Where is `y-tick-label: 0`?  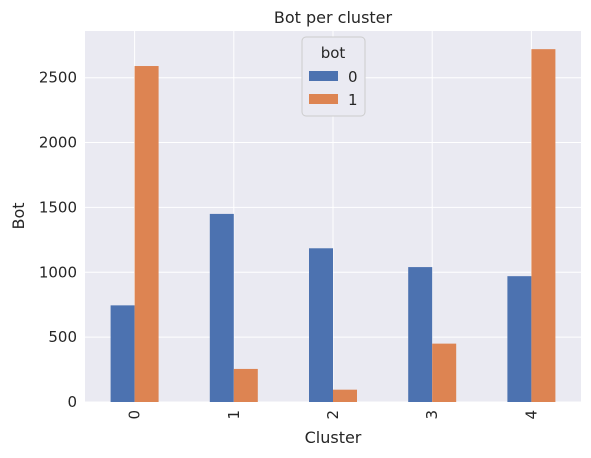 y-tick-label: 0 is located at coordinates (72, 402).